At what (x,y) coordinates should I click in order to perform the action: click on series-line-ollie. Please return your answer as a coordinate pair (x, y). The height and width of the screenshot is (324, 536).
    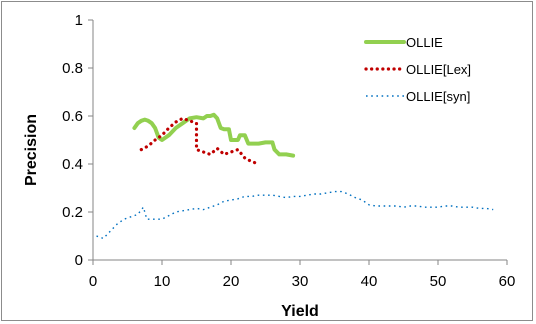
    Looking at the image, I should click on (214, 135).